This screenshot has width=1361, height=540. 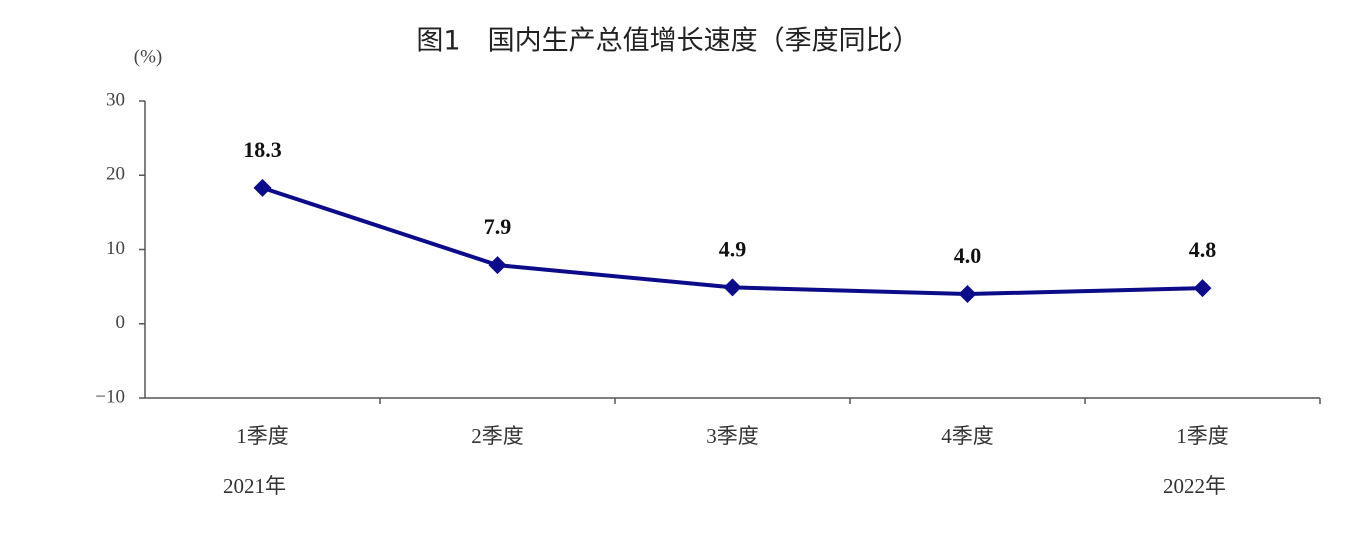 I want to click on y-tick-label: −10, so click(x=110, y=396).